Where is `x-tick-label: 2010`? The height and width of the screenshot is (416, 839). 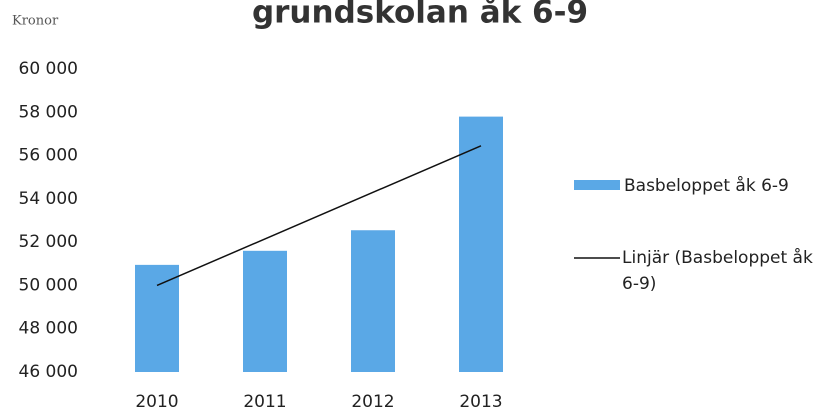 x-tick-label: 2010 is located at coordinates (156, 402).